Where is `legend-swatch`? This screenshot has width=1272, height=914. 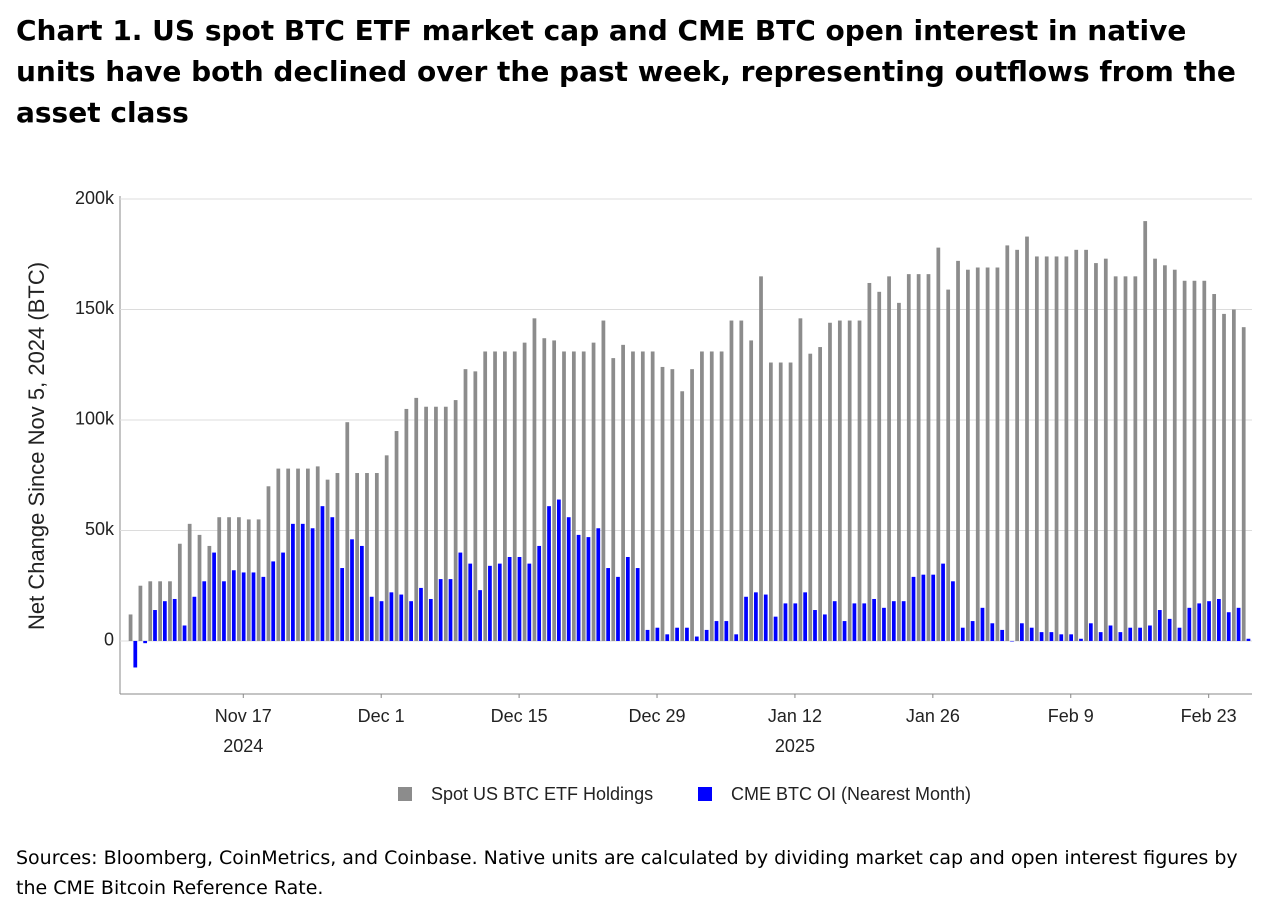
legend-swatch is located at coordinates (405, 794).